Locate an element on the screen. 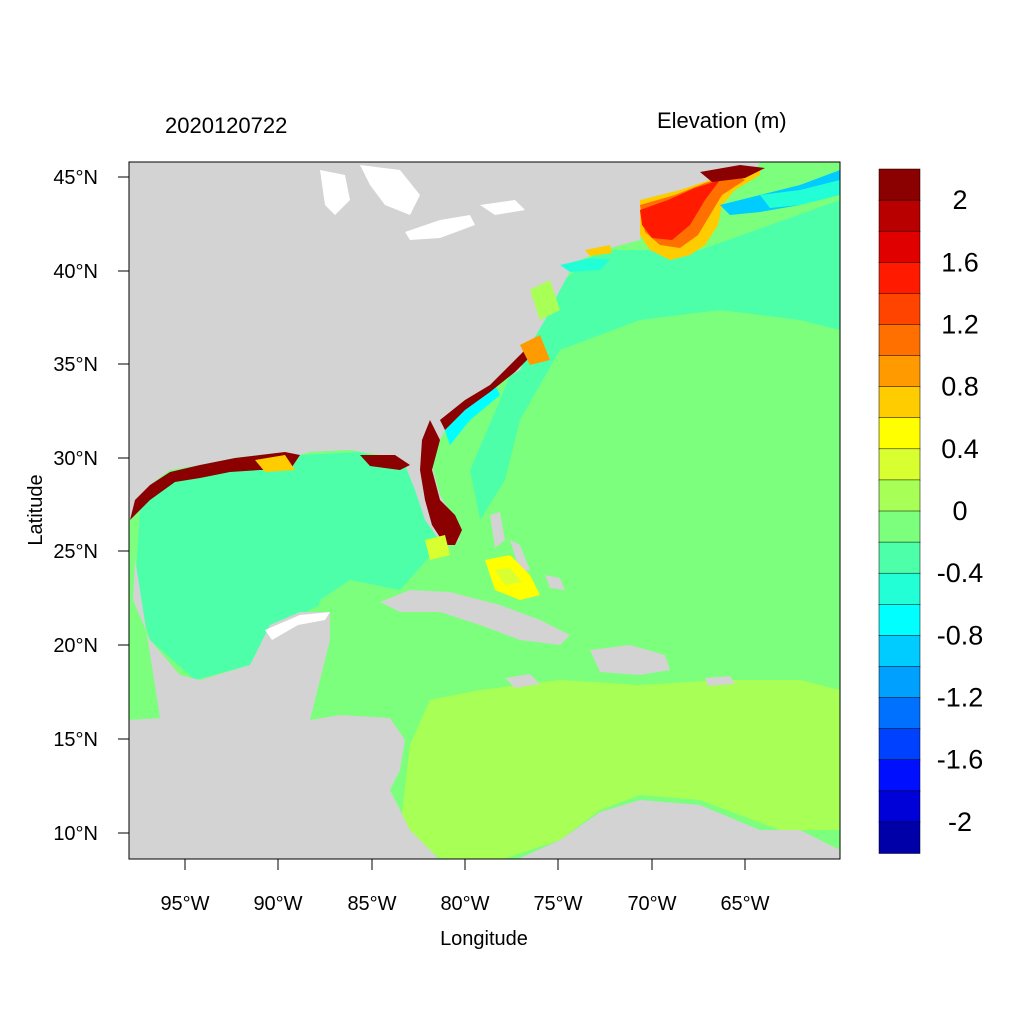 This screenshot has height=1024, width=1024. y-tick-label: 45°N is located at coordinates (75, 178).